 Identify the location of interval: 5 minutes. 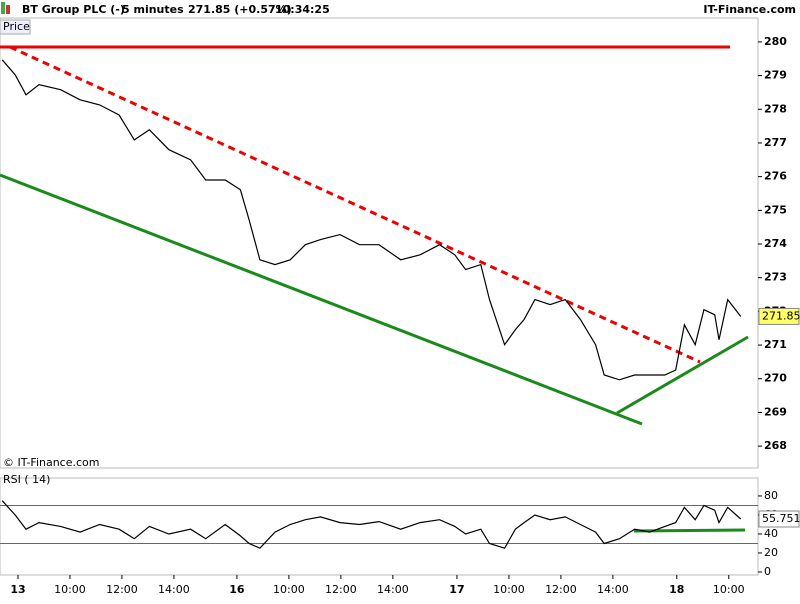
(153, 9).